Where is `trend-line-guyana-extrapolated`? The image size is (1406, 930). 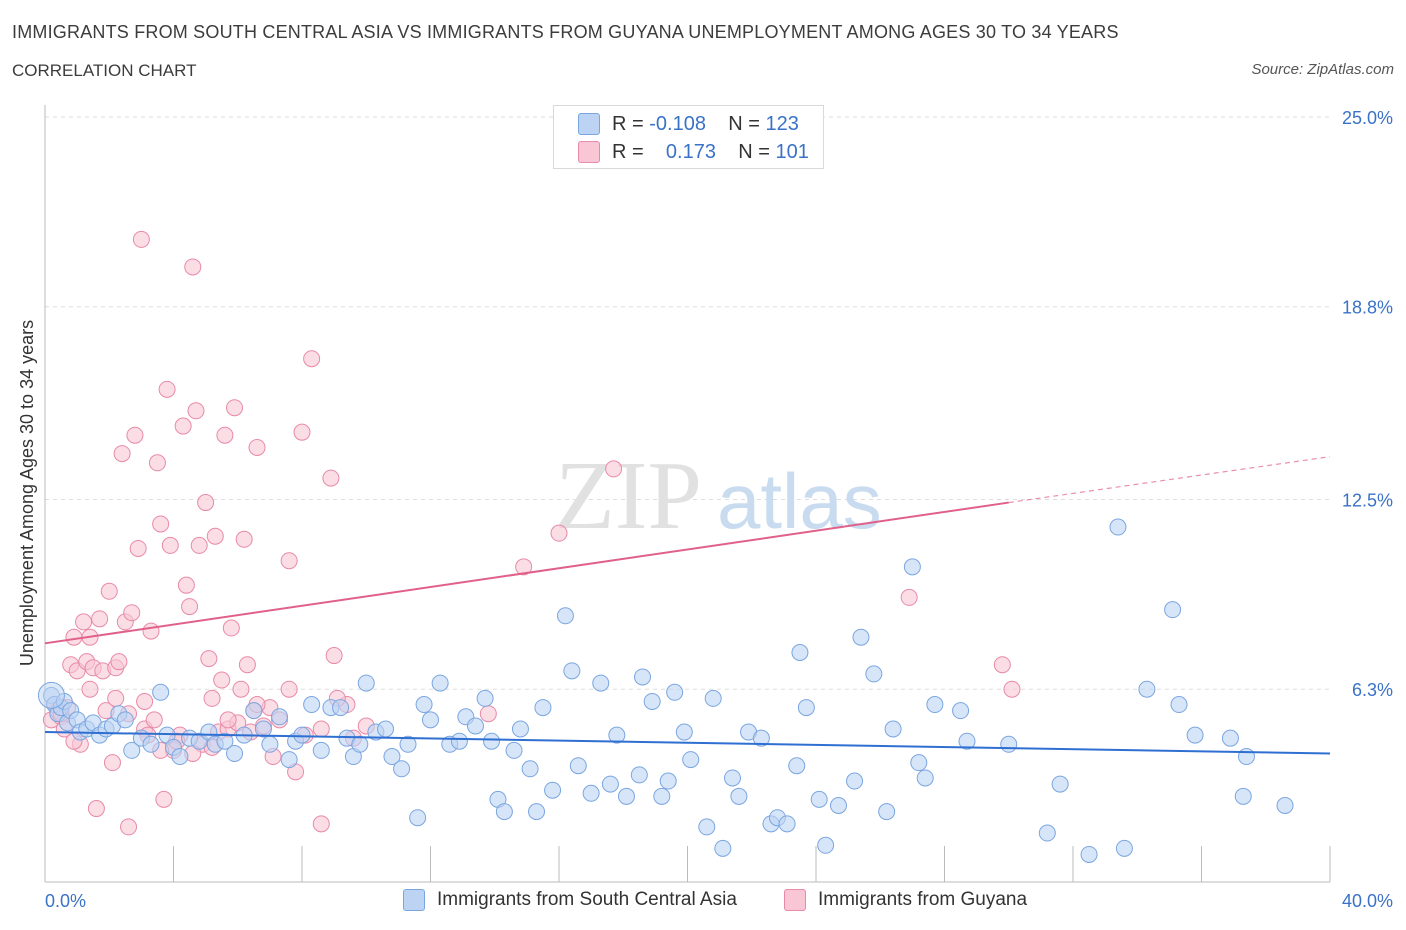 trend-line-guyana-extrapolated is located at coordinates (1169, 480).